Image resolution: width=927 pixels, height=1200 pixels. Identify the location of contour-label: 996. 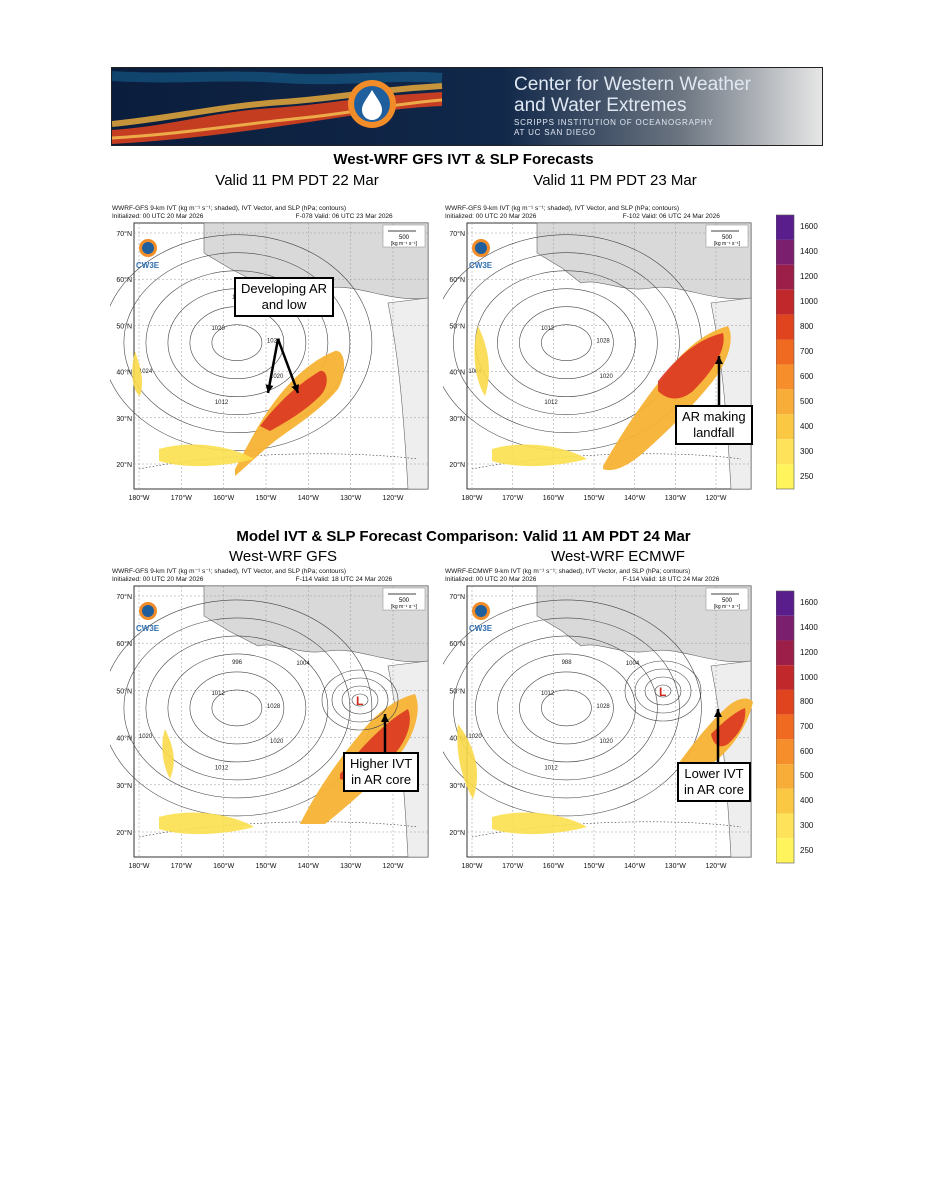
(237, 663).